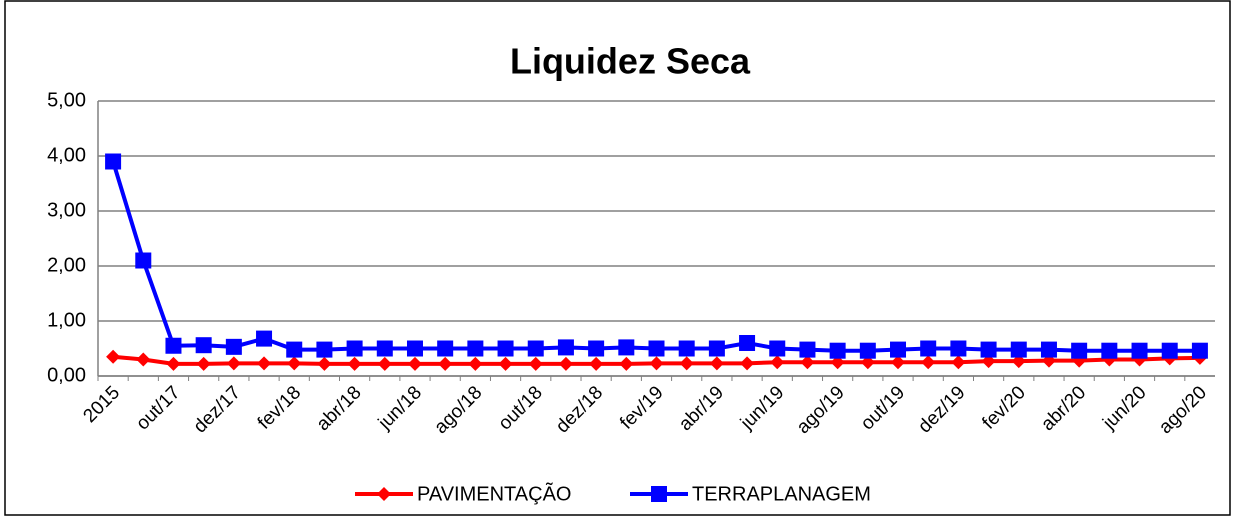  Describe the element at coordinates (66, 100) in the screenshot. I see `y-tick-label: 5,00` at that location.